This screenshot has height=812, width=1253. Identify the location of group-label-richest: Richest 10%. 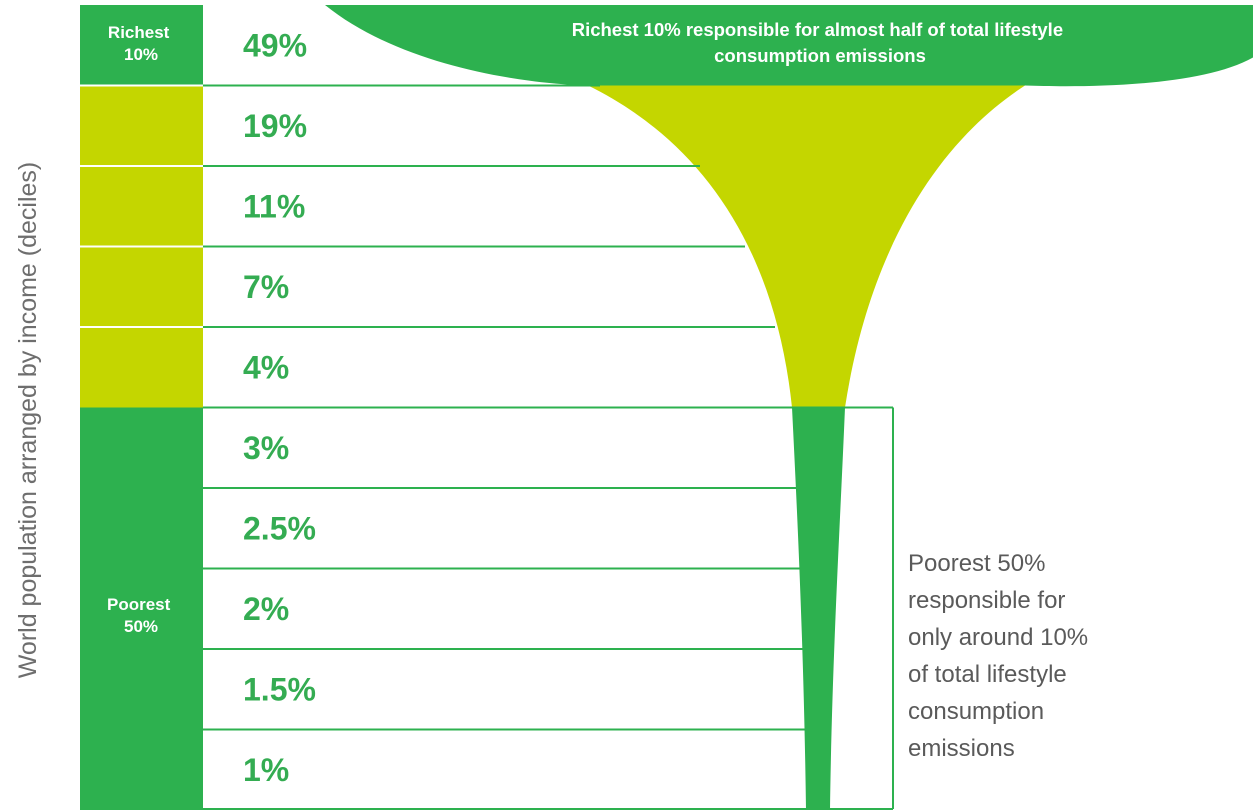
(141, 43).